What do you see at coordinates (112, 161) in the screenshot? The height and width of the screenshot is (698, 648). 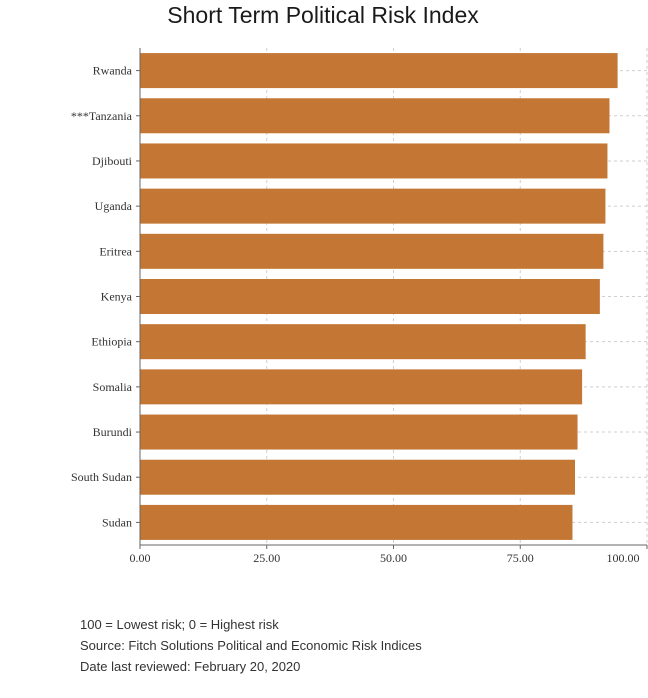 I see `category-label: Djibouti` at bounding box center [112, 161].